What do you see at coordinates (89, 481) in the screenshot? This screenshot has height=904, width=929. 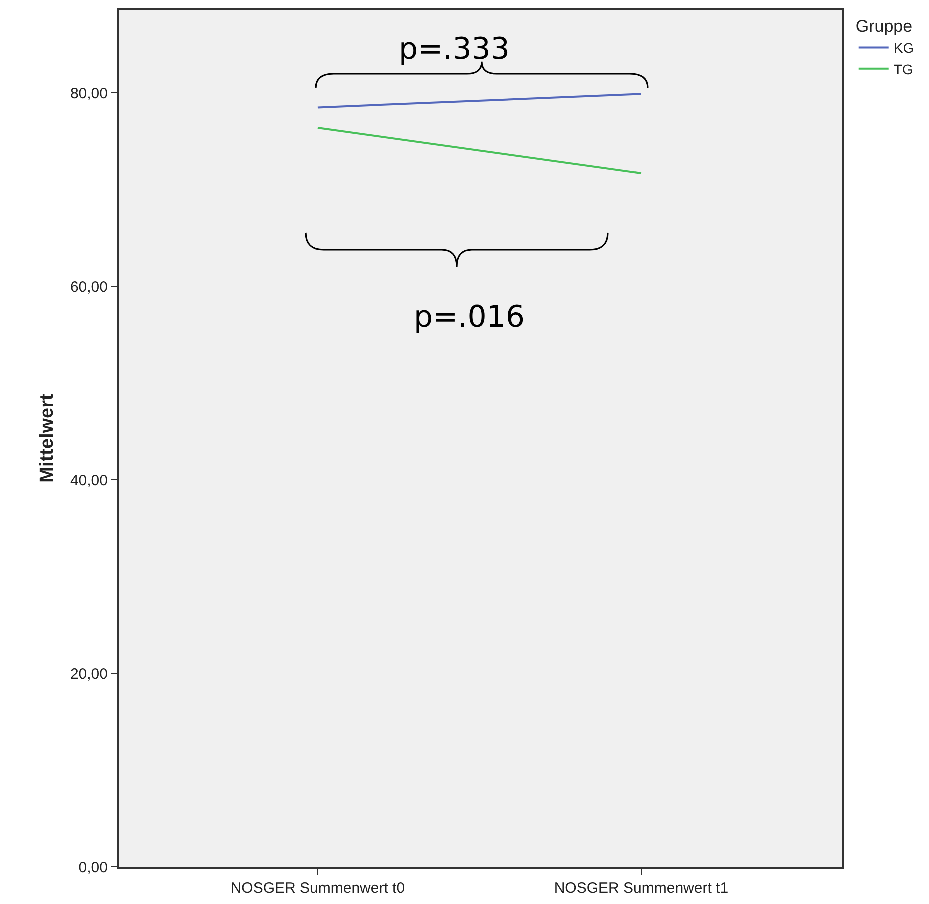 I see `y-tick-label: 40,00` at bounding box center [89, 481].